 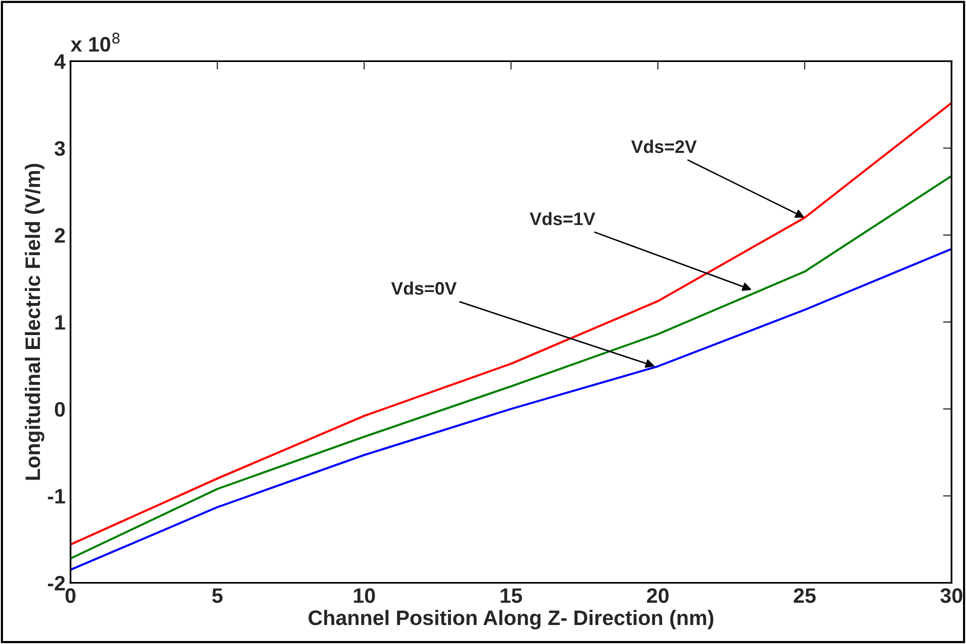 I want to click on x-tick-label: 30, so click(x=951, y=596).